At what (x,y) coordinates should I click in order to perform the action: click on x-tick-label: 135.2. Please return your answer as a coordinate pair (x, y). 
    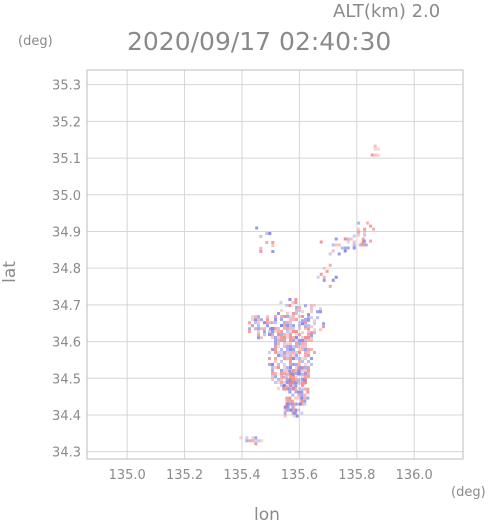
    Looking at the image, I should click on (184, 475).